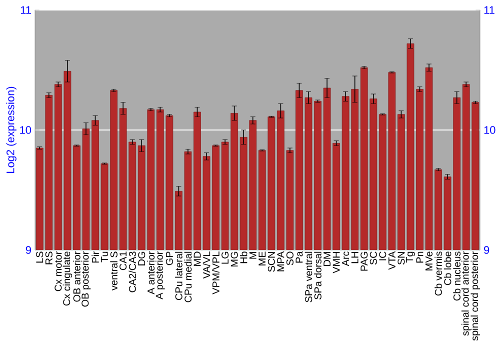  I want to click on x-tick-label: DG, so click(142, 259).